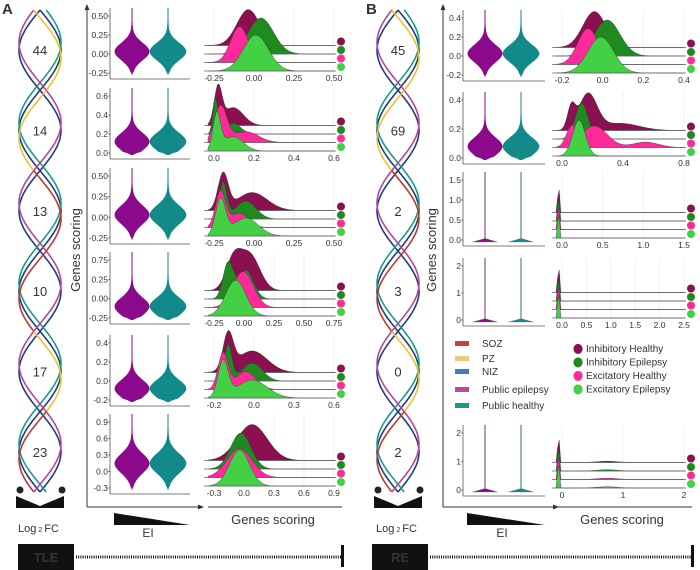 This screenshot has width=700, height=570. What do you see at coordinates (334, 493) in the screenshot?
I see `ridge-tick-label: 0.9` at bounding box center [334, 493].